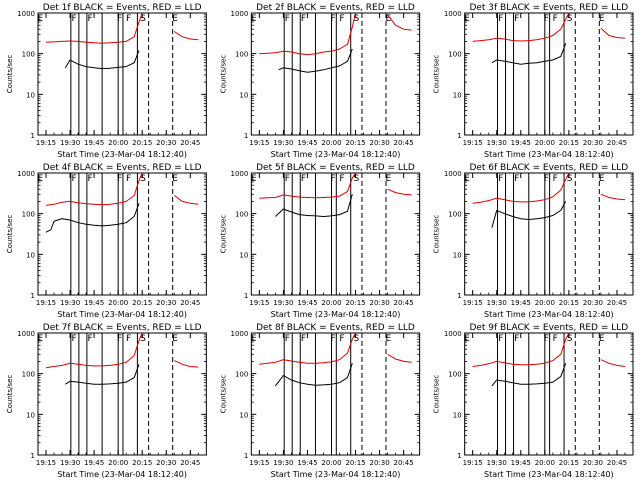  I want to click on panel-title: Det 5f BLACK = Events, RED = LLD, so click(335, 168).